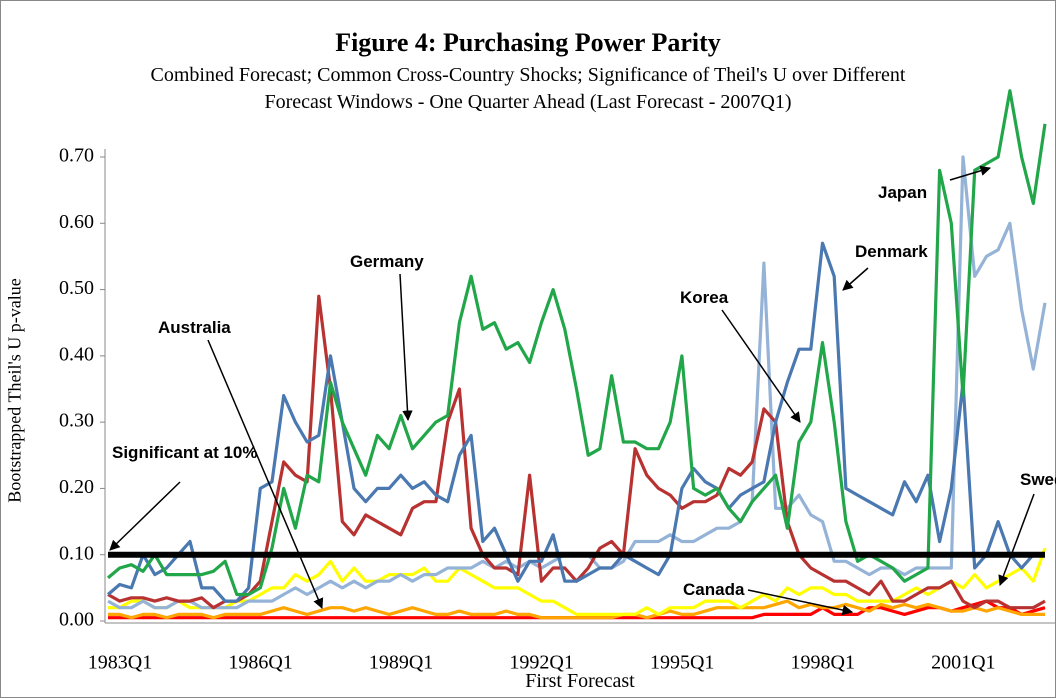 The image size is (1056, 698). Describe the element at coordinates (76, 156) in the screenshot. I see `y-tick-label: 0.70` at that location.